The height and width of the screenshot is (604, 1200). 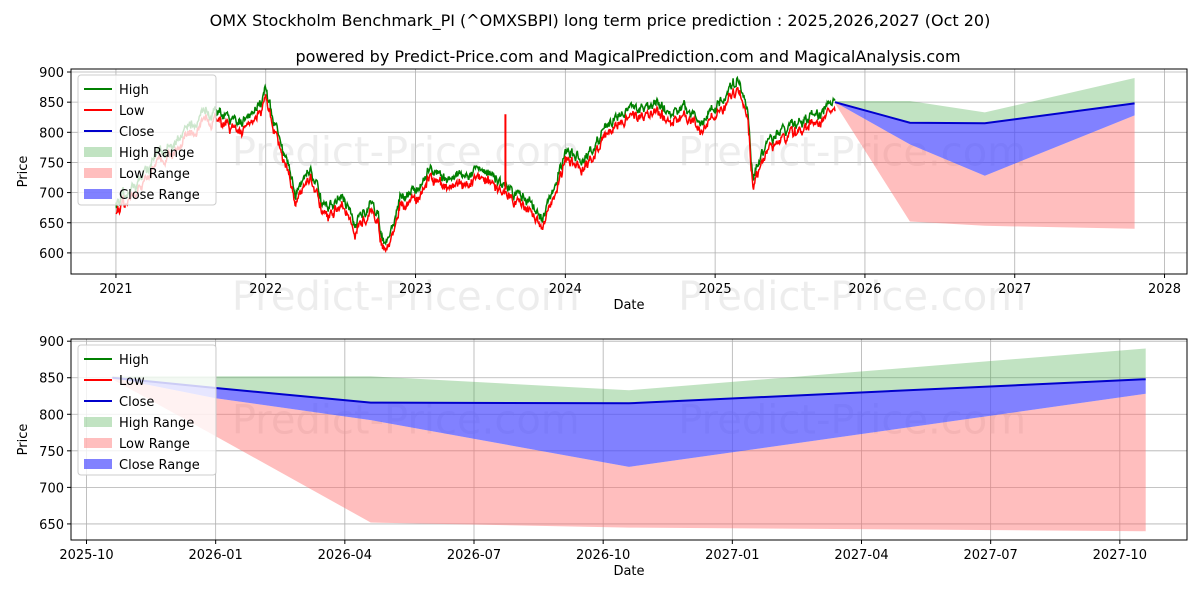 What do you see at coordinates (565, 289) in the screenshot?
I see `x-tick-label: 2024` at bounding box center [565, 289].